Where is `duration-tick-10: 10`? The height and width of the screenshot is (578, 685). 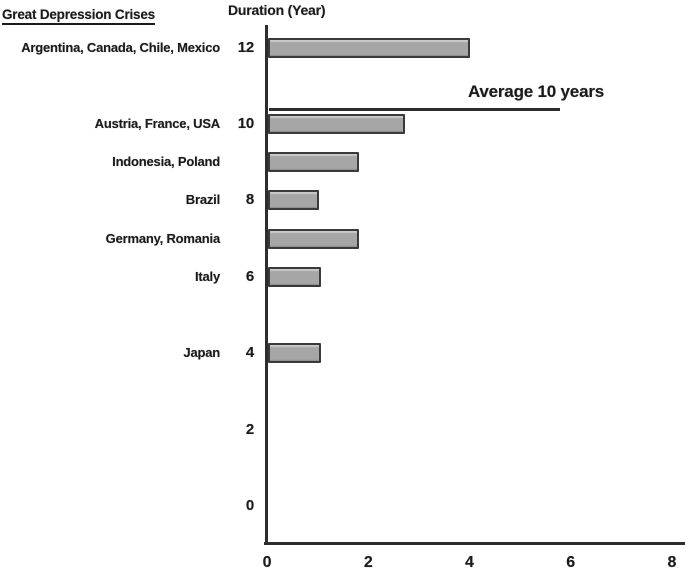 duration-tick-10: 10 is located at coordinates (246, 123).